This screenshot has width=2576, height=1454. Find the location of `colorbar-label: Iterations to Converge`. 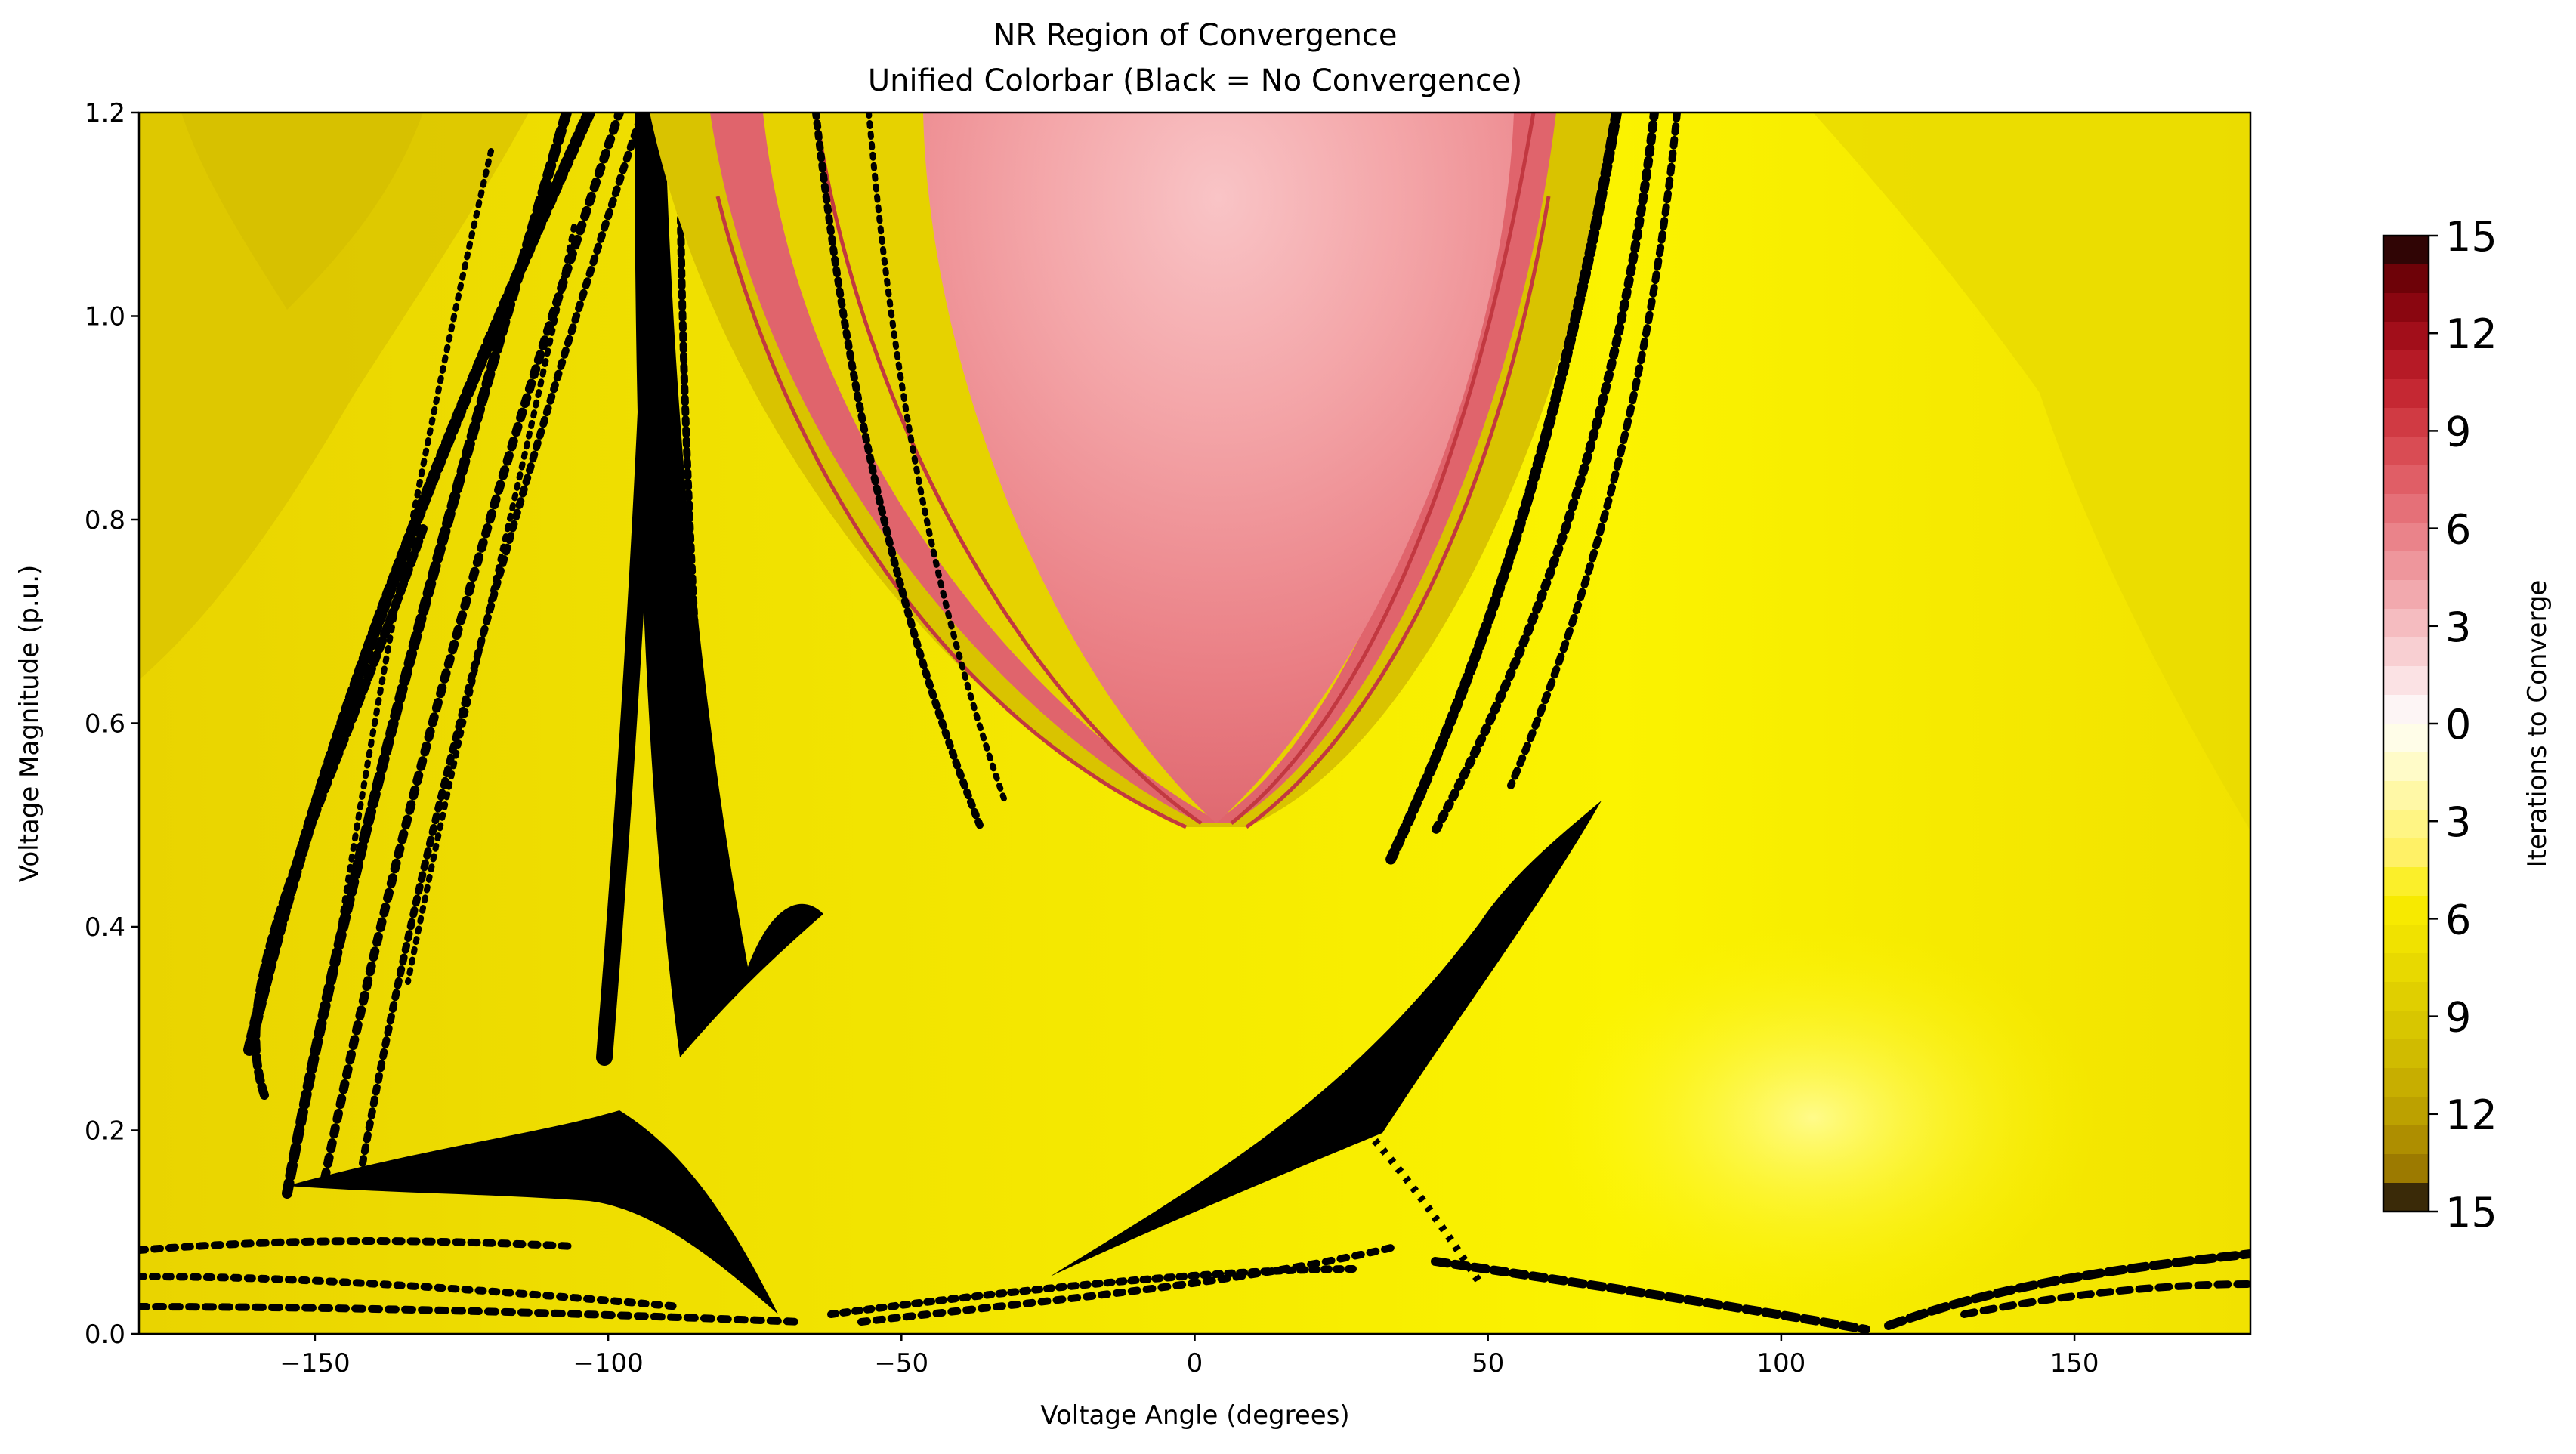

colorbar-label: Iterations to Converge is located at coordinates (2537, 724).